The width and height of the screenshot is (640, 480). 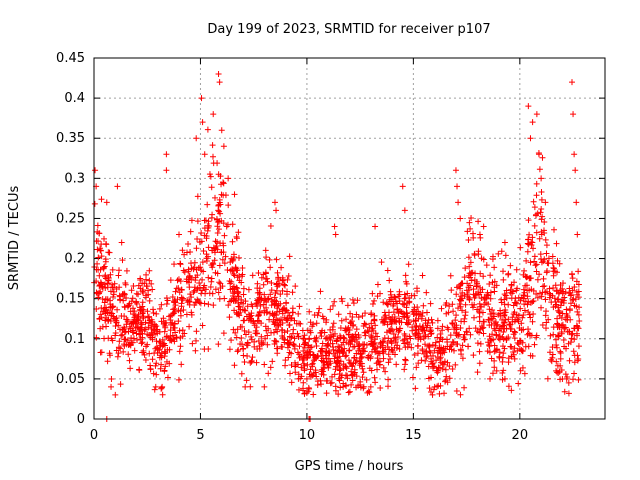 What do you see at coordinates (520, 435) in the screenshot?
I see `x-tick-label: 20` at bounding box center [520, 435].